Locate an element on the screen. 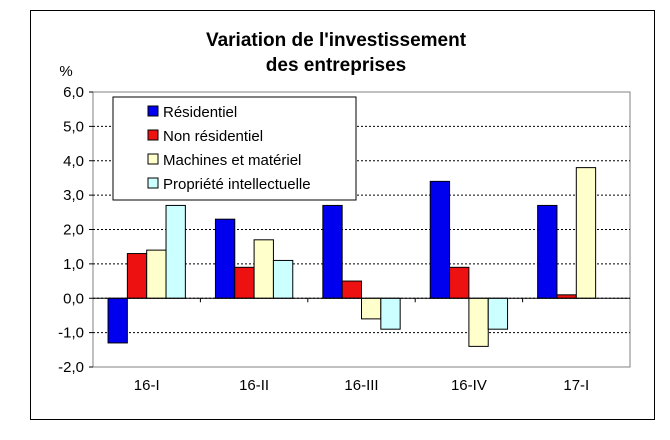  chart-title-line-2: des entreprises is located at coordinates (336, 65).